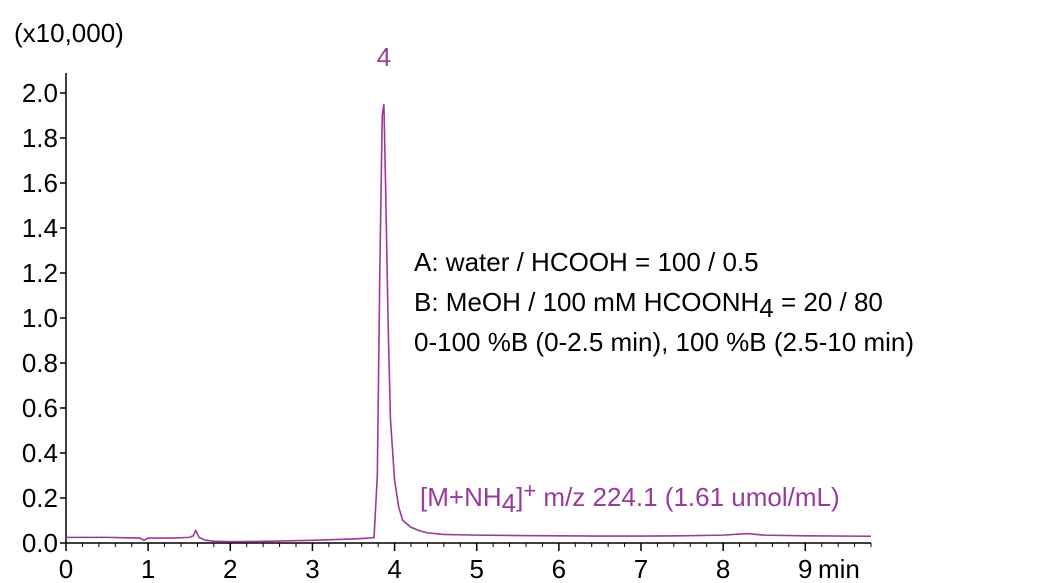 This screenshot has height=583, width=1050. Describe the element at coordinates (66, 568) in the screenshot. I see `x-tick-label: 0` at that location.